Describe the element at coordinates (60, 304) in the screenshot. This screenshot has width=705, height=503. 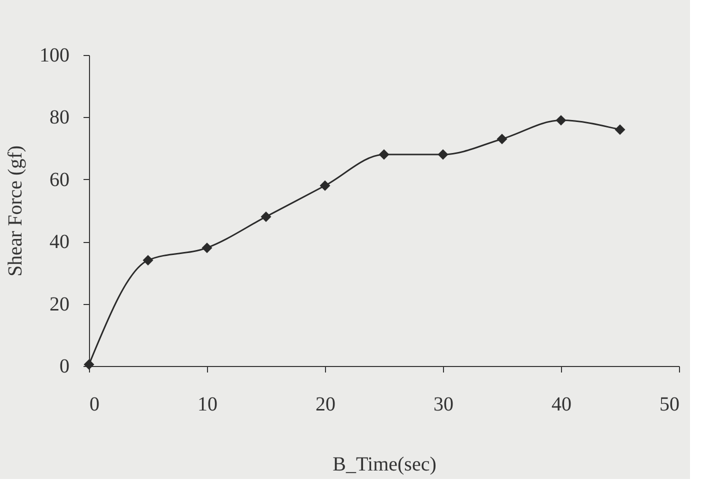
I see `y-tick-label: 20` at that location.